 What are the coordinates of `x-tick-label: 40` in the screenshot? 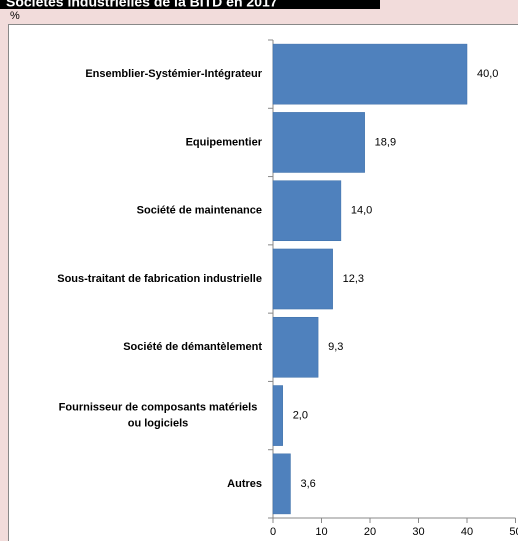 It's located at (467, 532).